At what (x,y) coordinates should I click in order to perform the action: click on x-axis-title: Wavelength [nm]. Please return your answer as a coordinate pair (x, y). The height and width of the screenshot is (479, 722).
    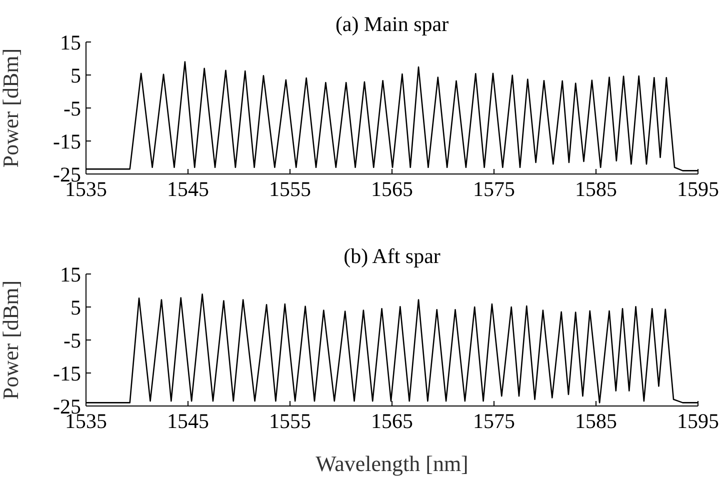
    Looking at the image, I should click on (392, 463).